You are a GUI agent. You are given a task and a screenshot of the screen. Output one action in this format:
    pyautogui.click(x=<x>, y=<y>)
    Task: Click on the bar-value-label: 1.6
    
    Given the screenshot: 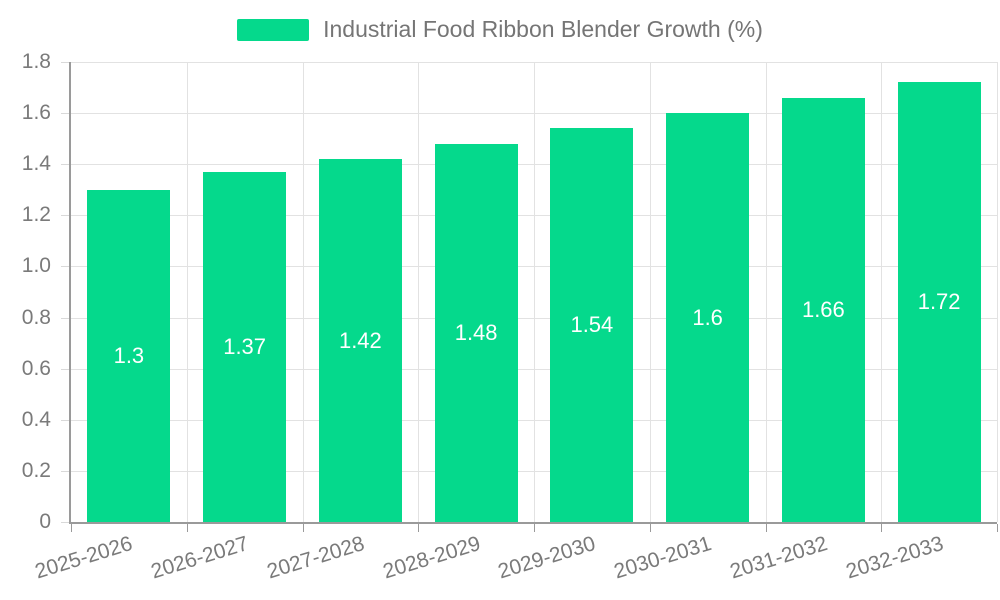 What is the action you would take?
    pyautogui.click(x=707, y=317)
    